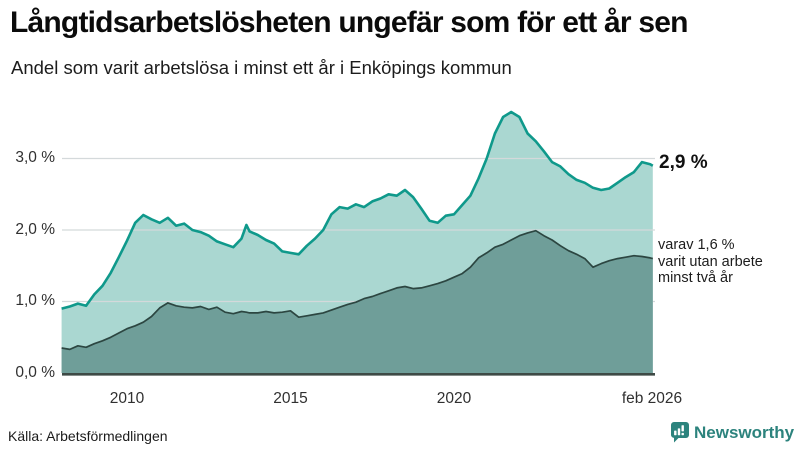 This screenshot has height=450, width=800. What do you see at coordinates (744, 432) in the screenshot?
I see `newsworthy-wordmark: Newsworthy` at bounding box center [744, 432].